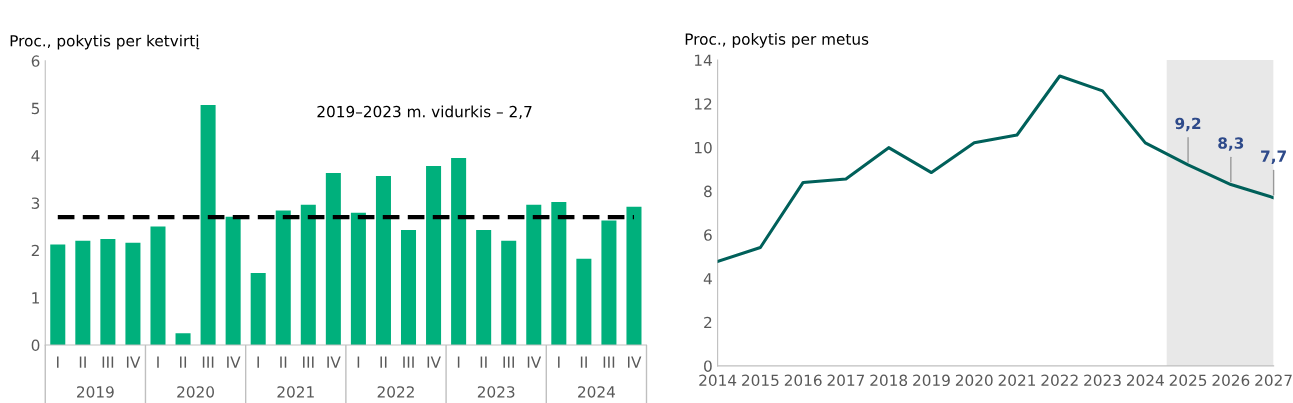 The image size is (1293, 403). Describe the element at coordinates (1231, 380) in the screenshot. I see `x-tick-label: 2026` at that location.